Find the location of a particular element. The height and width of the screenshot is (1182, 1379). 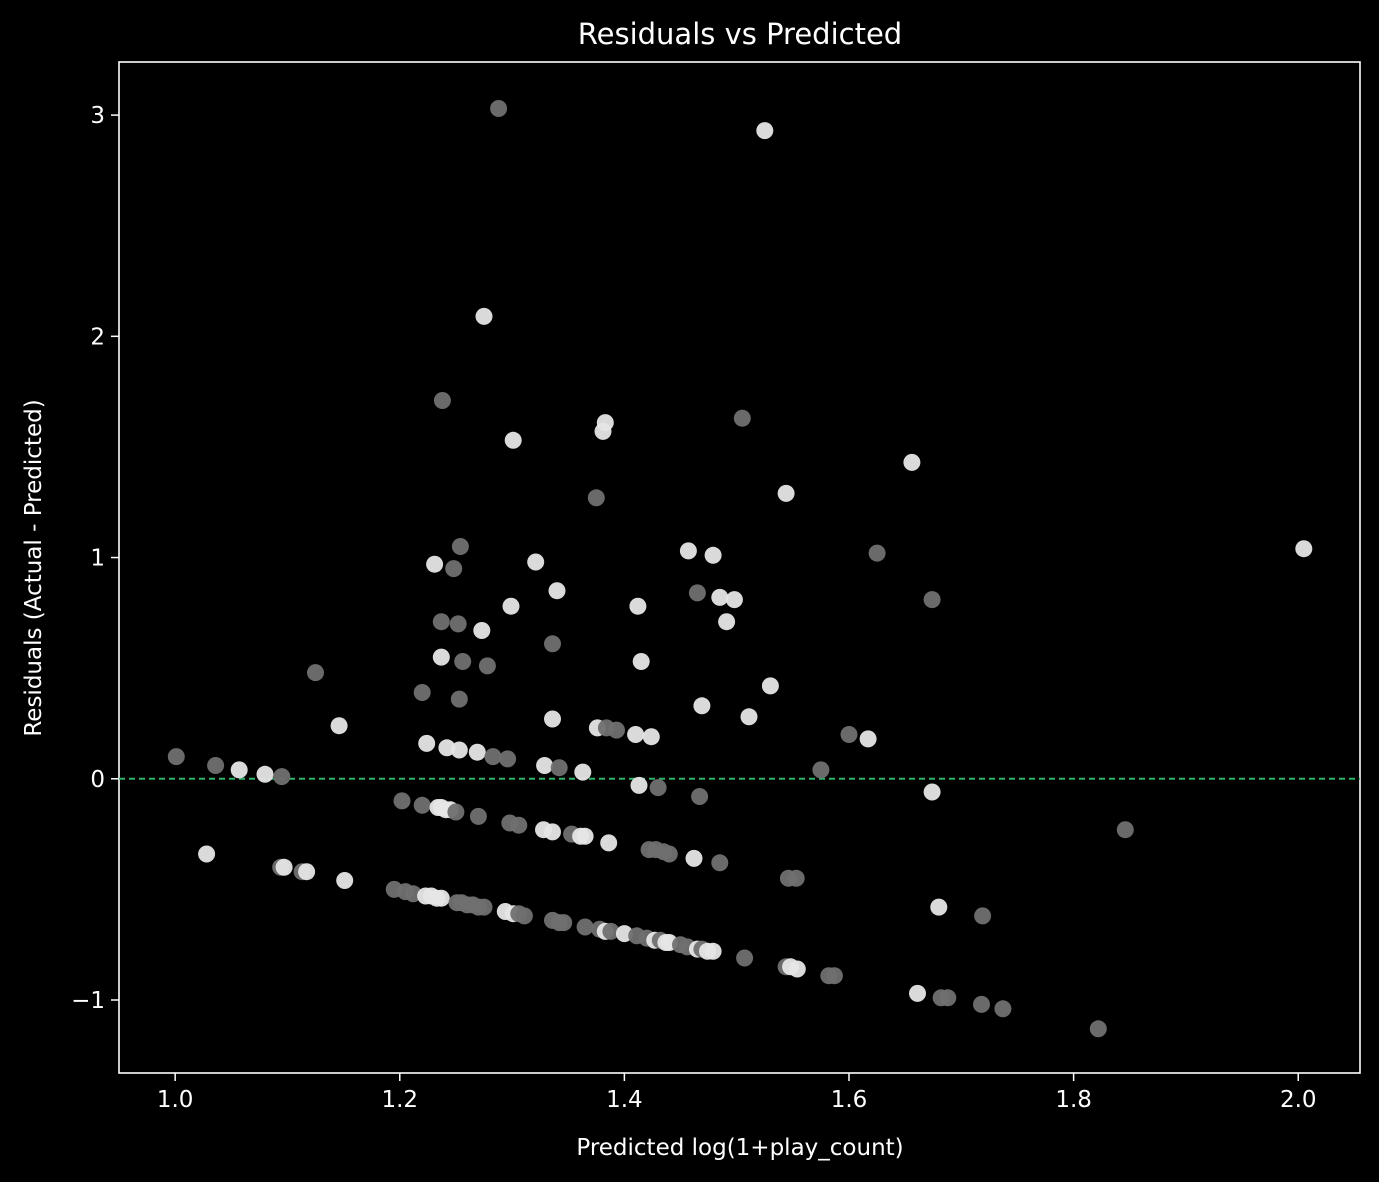

x-tick-label: 1.0 is located at coordinates (175, 1100).